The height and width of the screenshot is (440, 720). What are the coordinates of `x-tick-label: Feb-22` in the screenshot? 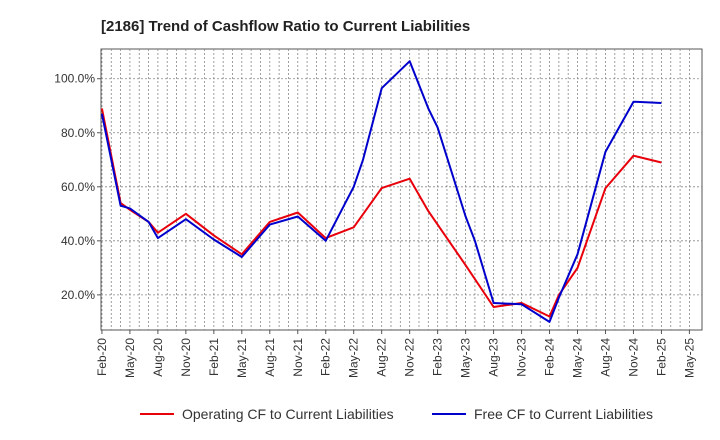 It's located at (326, 357).